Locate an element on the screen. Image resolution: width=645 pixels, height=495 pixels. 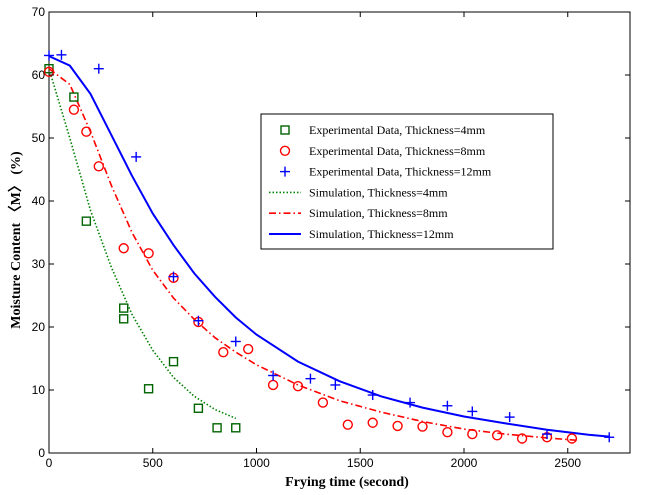
legend-label-3: Simulation, Thickness=4mm is located at coordinates (378, 192).